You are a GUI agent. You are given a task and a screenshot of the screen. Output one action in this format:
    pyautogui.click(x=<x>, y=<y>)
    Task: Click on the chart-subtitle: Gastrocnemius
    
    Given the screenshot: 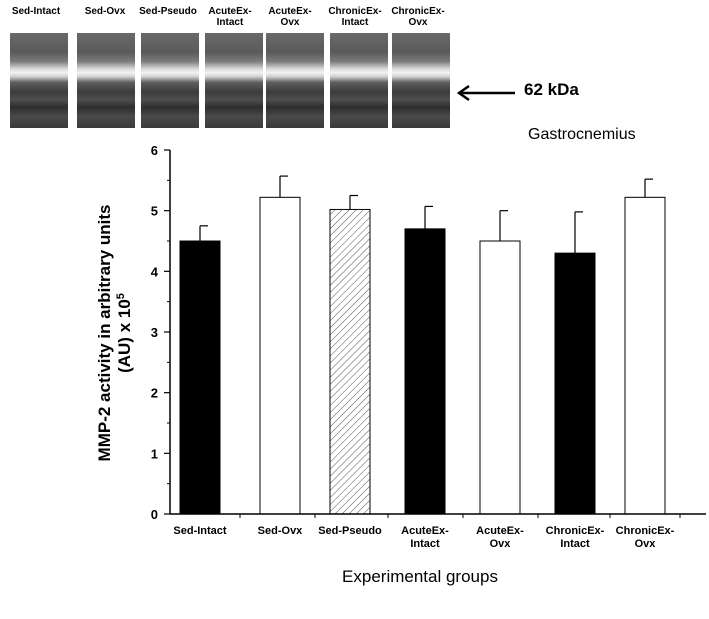 What is the action you would take?
    pyautogui.click(x=582, y=134)
    